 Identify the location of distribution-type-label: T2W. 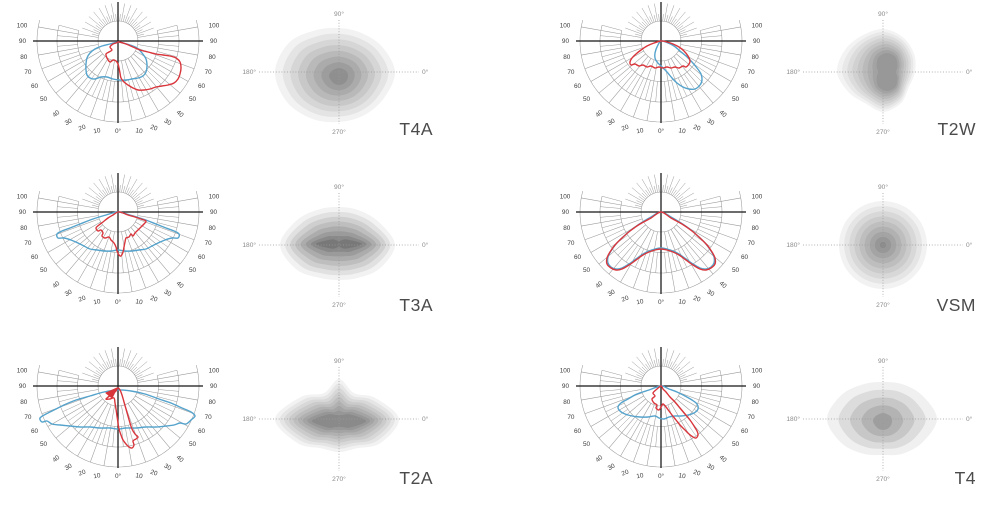
(956, 129).